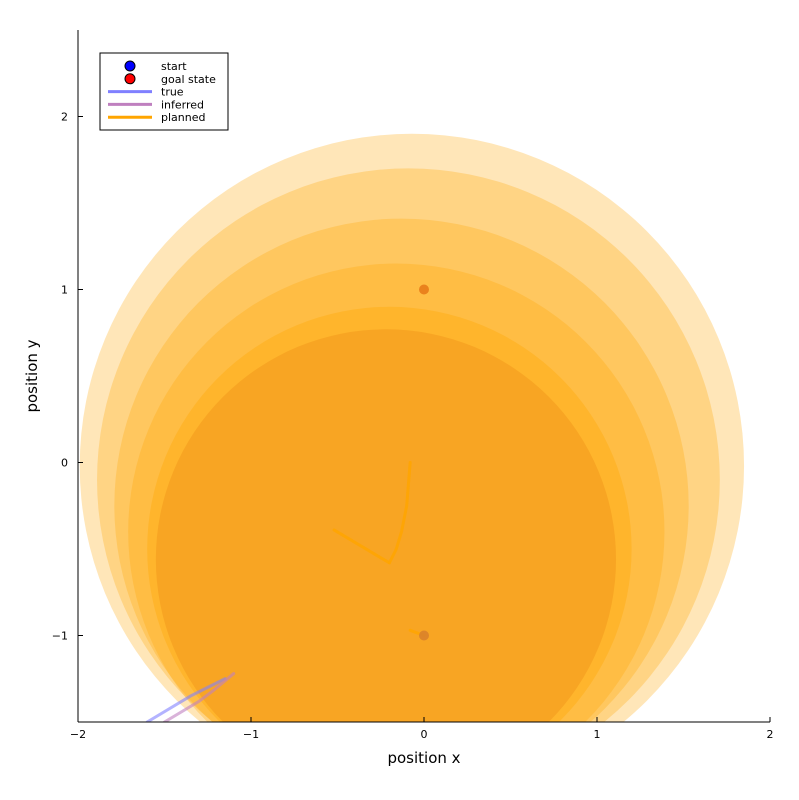 Image resolution: width=799 pixels, height=800 pixels. Describe the element at coordinates (423, 758) in the screenshot. I see `x-axis-title: position x` at that location.